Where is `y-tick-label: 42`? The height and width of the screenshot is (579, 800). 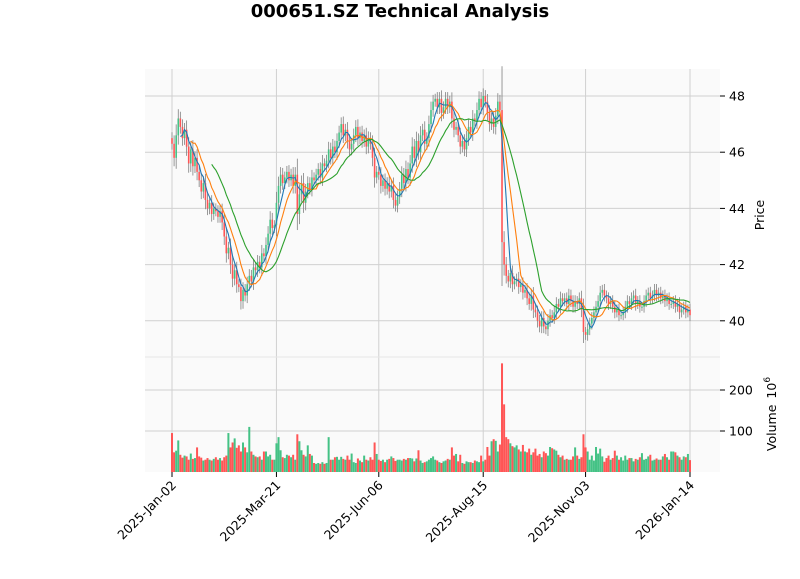 y-tick-label: 42 is located at coordinates (737, 264).